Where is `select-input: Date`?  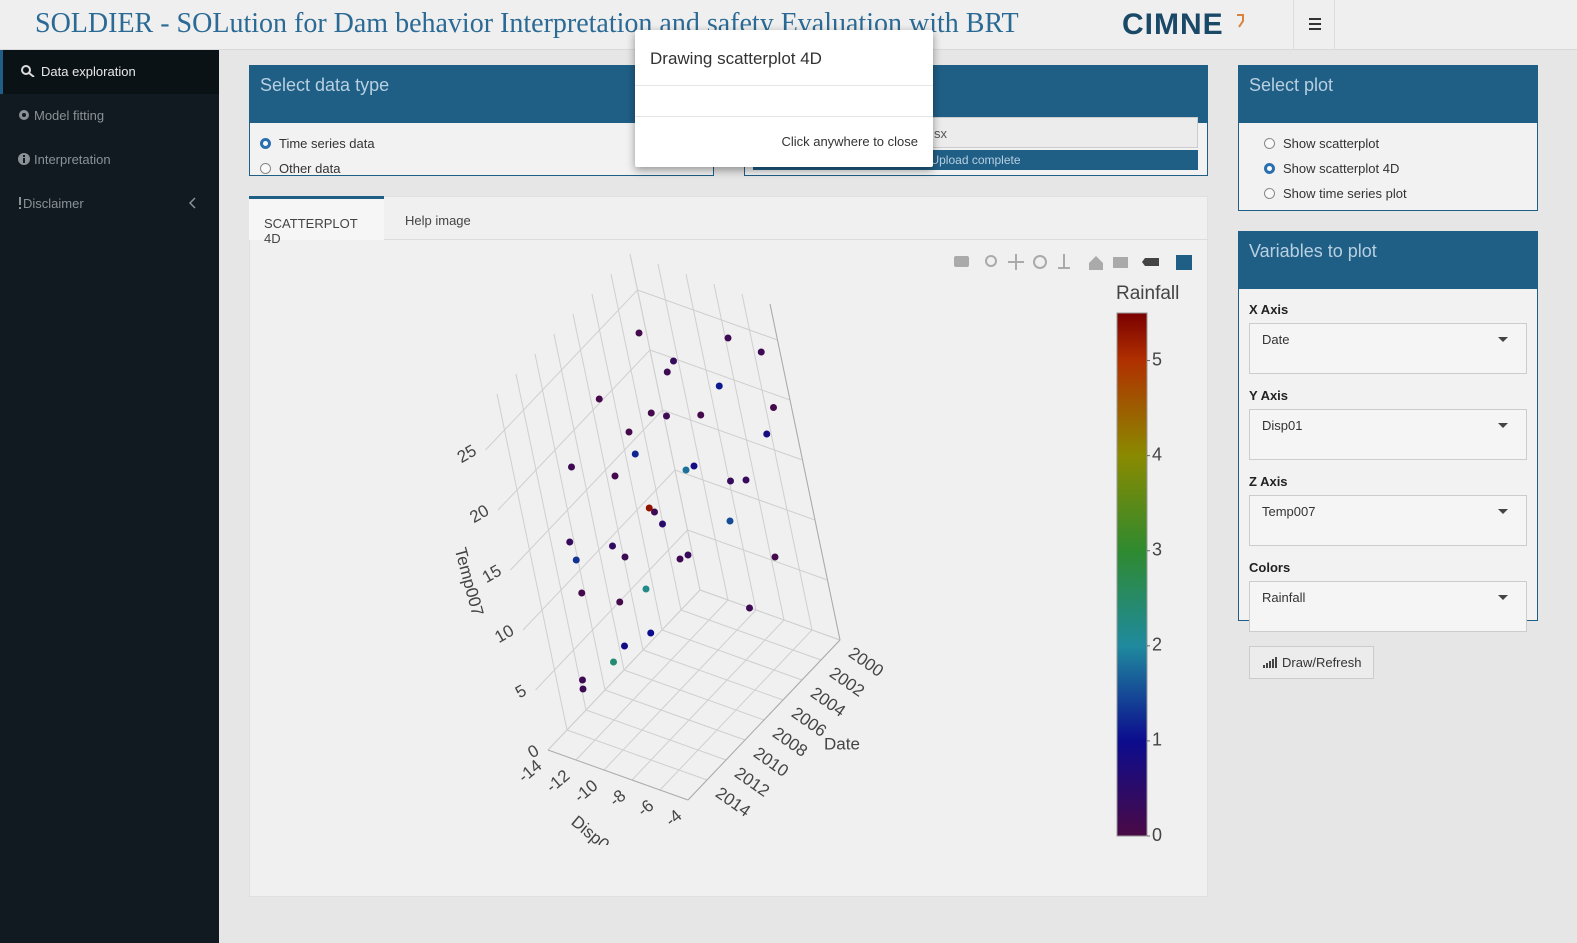 select-input: Date is located at coordinates (1388, 348).